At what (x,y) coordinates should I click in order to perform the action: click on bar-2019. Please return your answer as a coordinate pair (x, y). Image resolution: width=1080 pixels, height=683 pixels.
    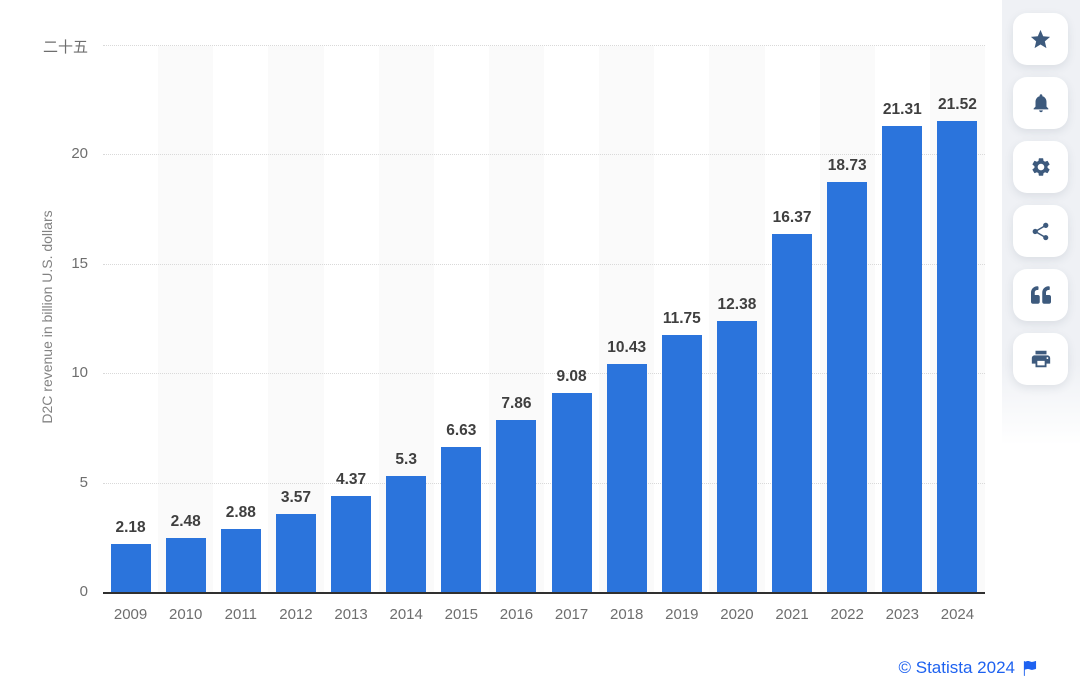
    Looking at the image, I should click on (681, 463).